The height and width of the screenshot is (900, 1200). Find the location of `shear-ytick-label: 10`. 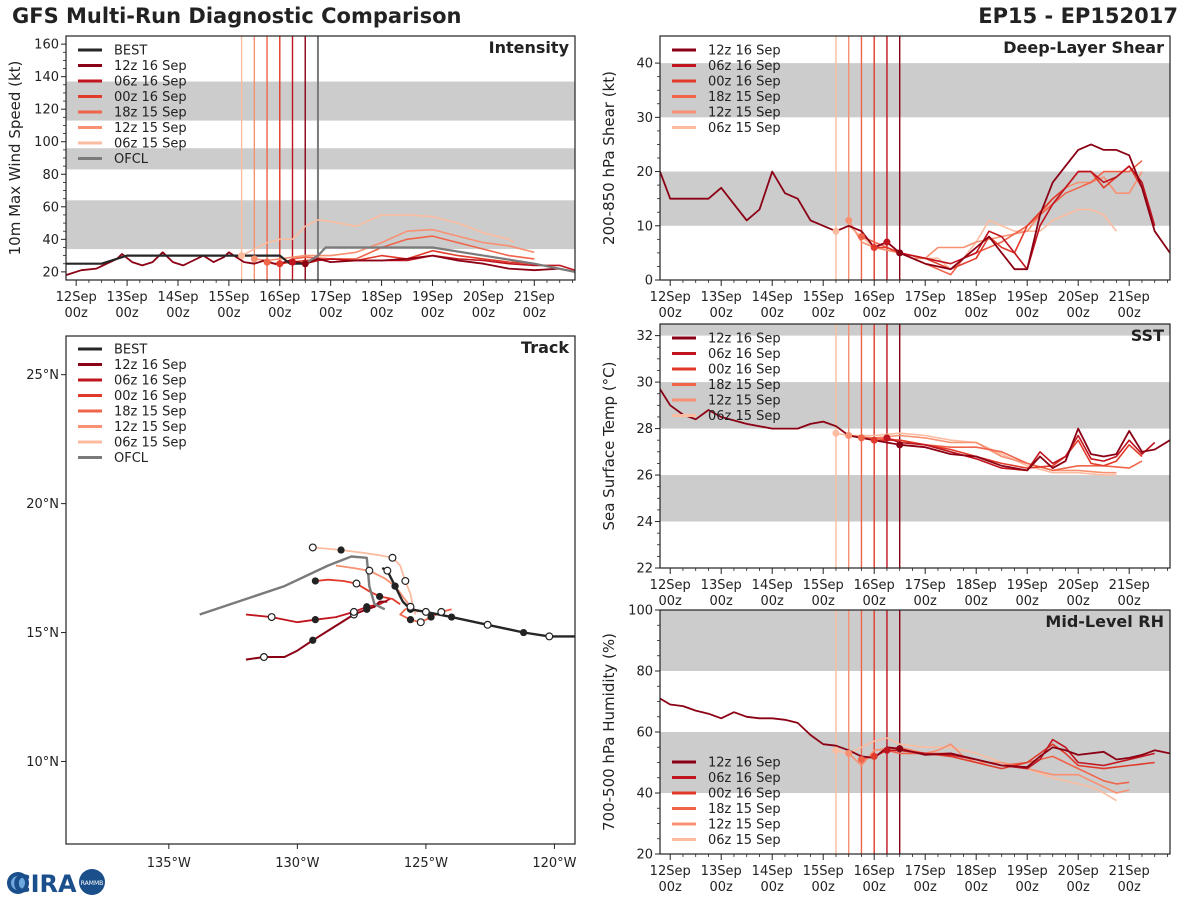

shear-ytick-label: 10 is located at coordinates (644, 226).